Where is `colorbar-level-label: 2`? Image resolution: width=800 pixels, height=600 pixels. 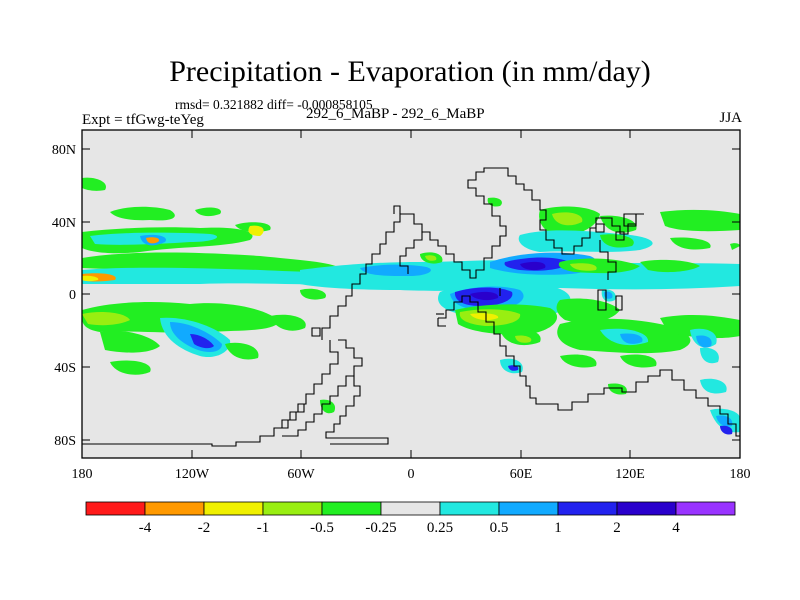 colorbar-level-label: 2 is located at coordinates (617, 528).